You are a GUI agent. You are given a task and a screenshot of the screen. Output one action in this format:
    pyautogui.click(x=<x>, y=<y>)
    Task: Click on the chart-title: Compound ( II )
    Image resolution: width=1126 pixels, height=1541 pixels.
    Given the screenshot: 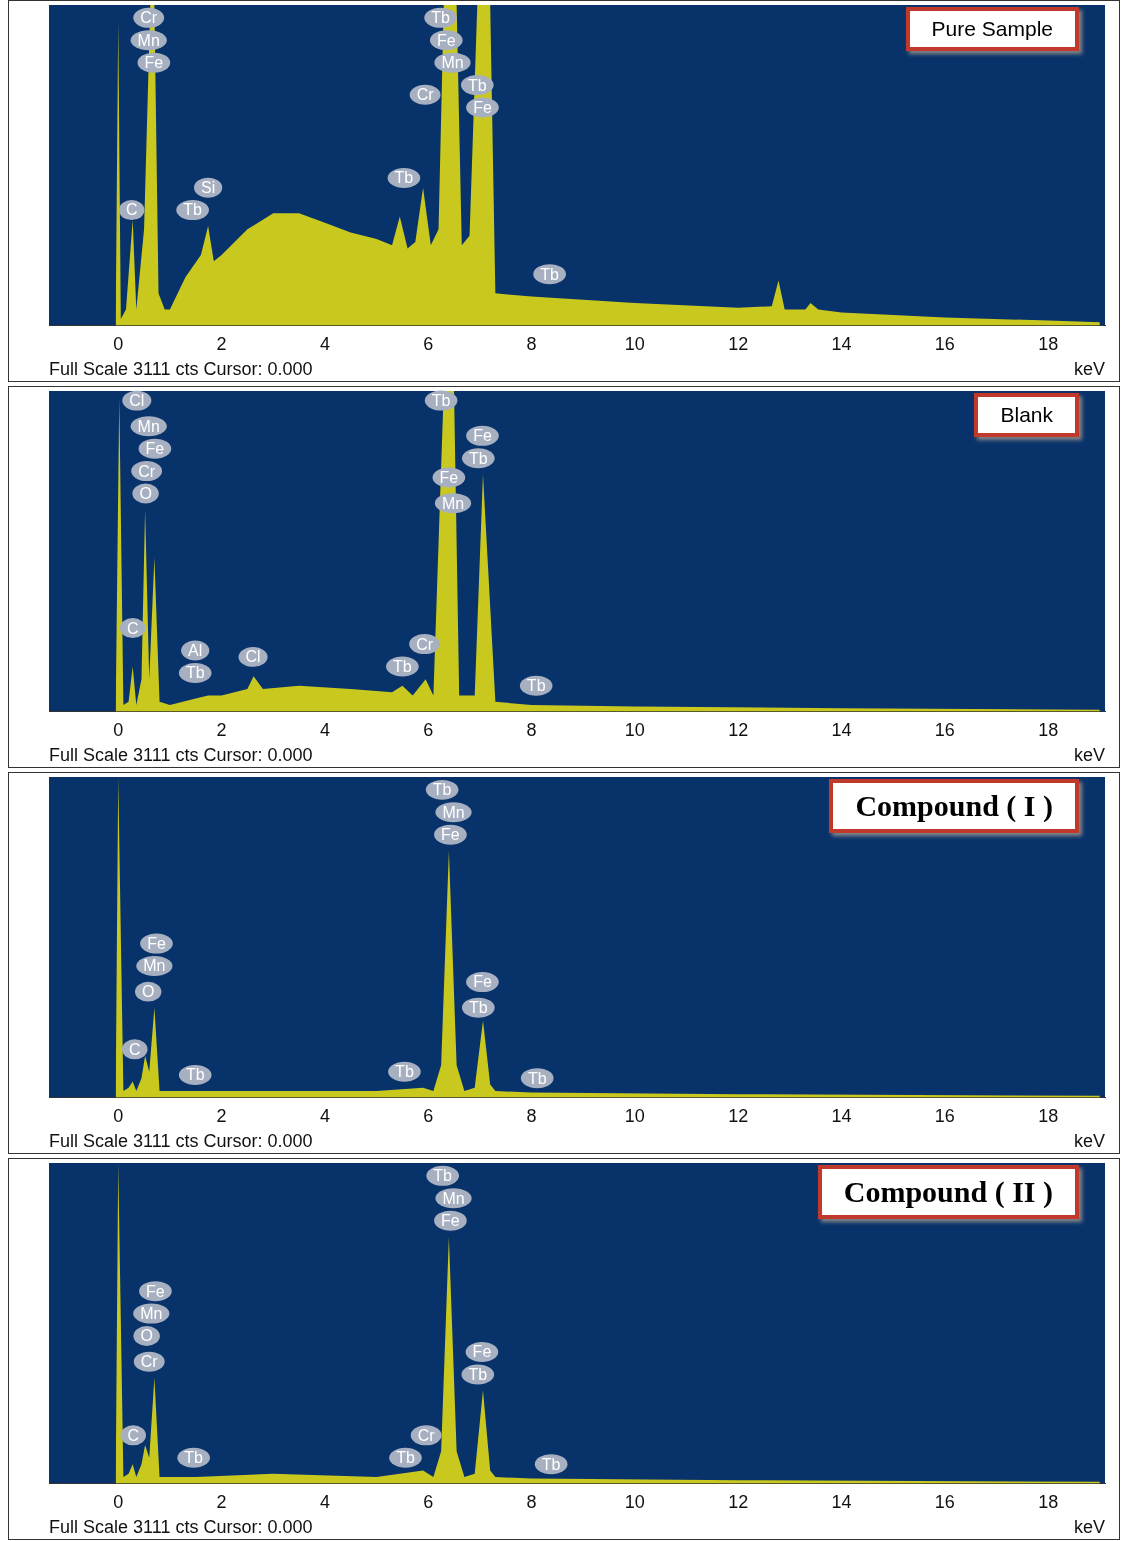 What is the action you would take?
    pyautogui.click(x=948, y=1192)
    